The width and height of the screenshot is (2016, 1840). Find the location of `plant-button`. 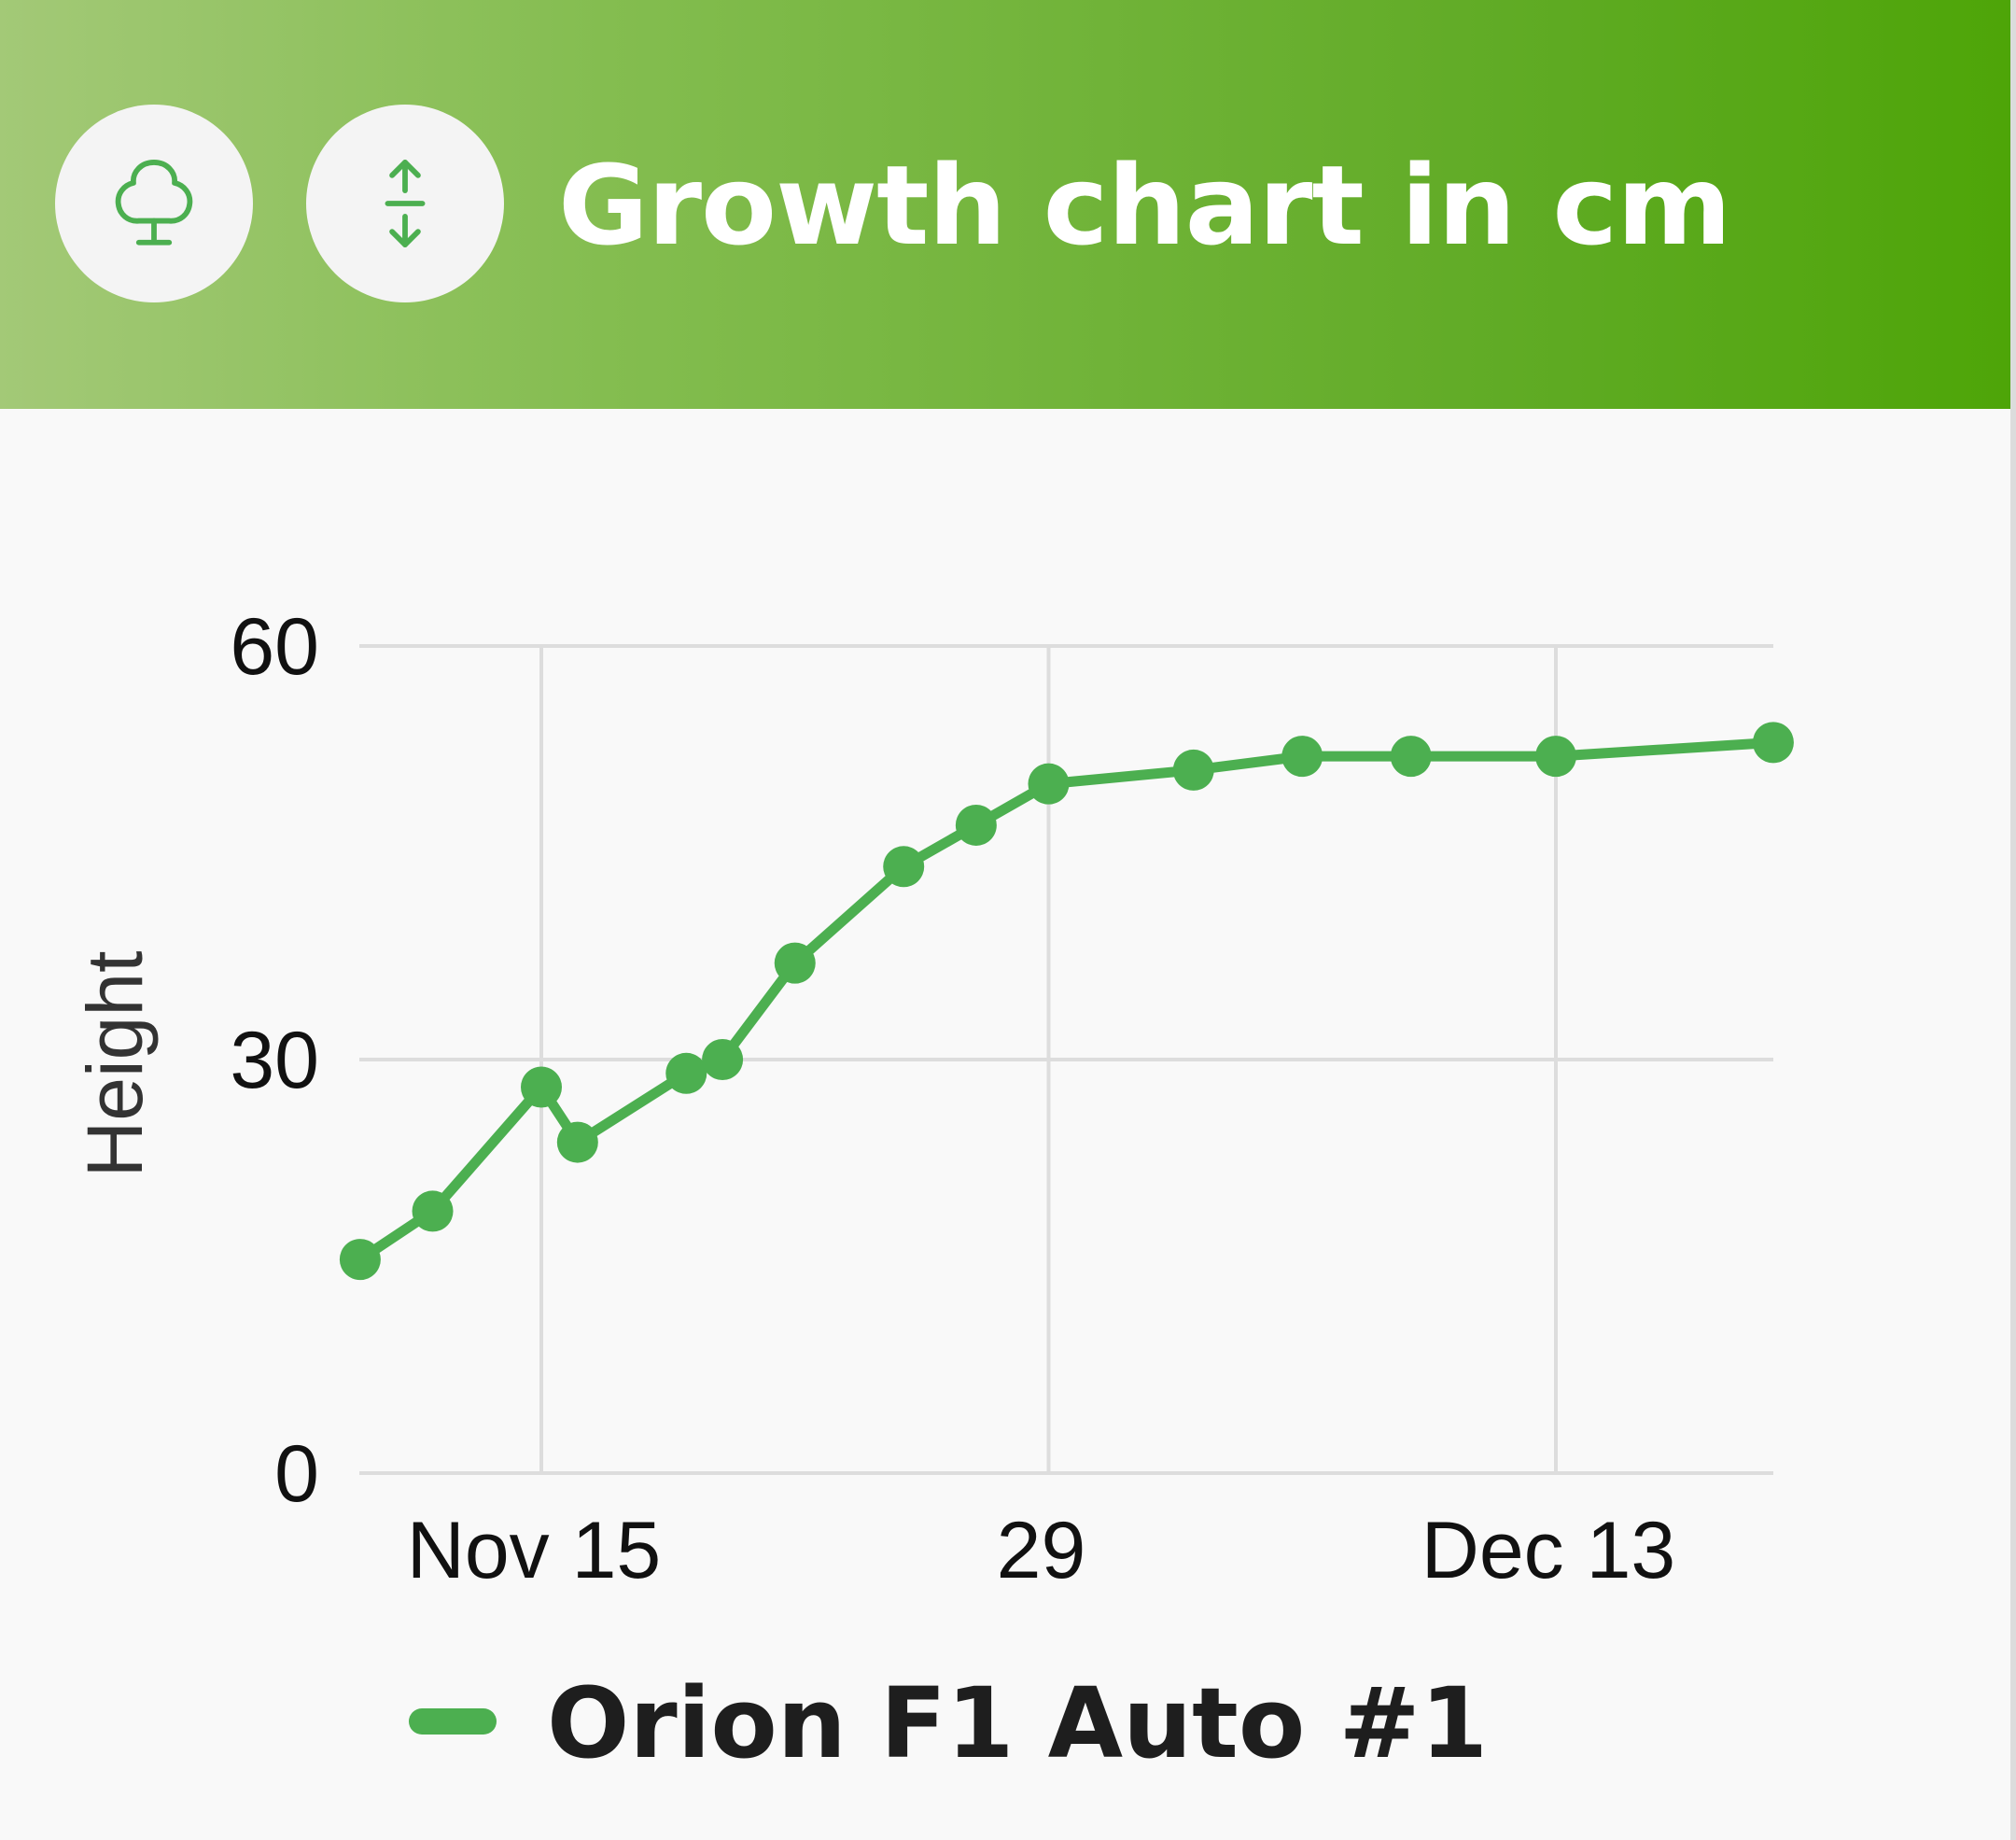

plant-button is located at coordinates (154, 203).